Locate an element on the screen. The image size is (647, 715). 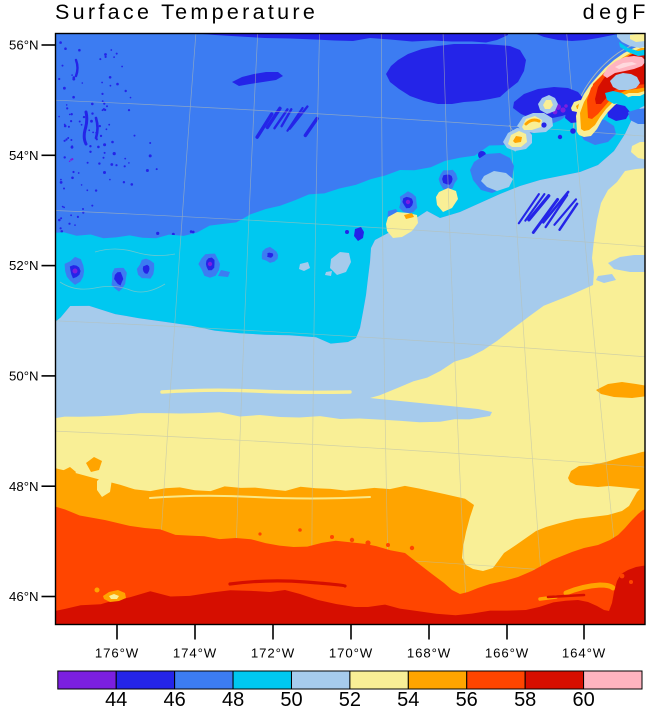
svg-text: 172°W is located at coordinates (273, 653).